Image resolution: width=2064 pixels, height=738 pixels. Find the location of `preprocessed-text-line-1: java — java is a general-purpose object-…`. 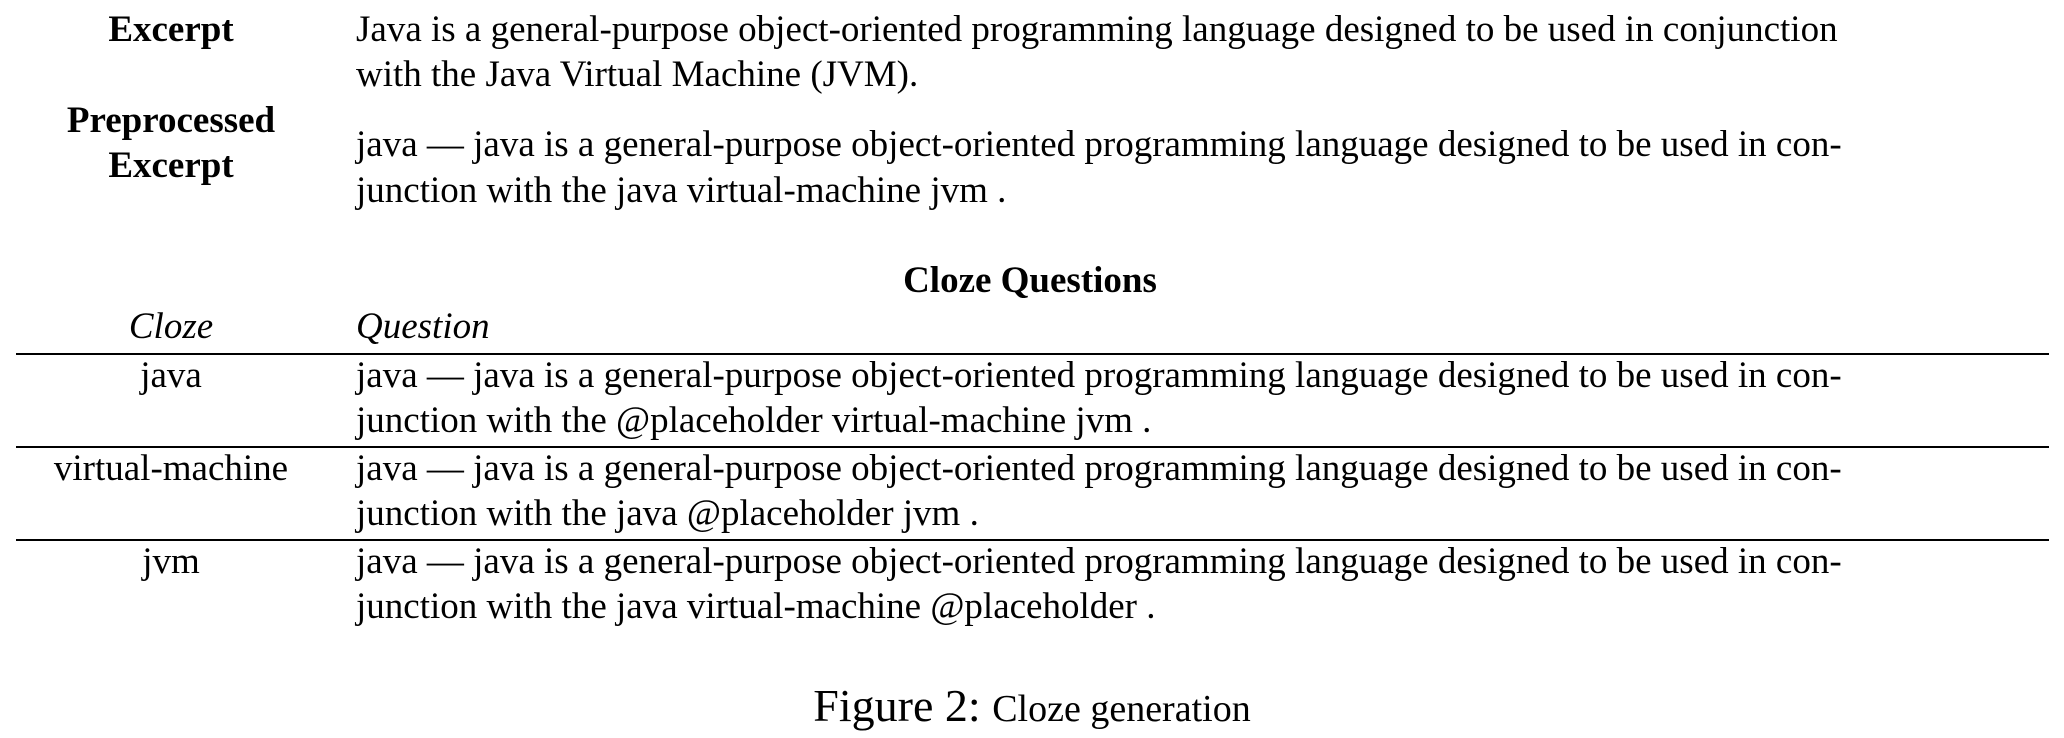

preprocessed-text-line-1: java — java is a general-purpose object-… is located at coordinates (1099, 144).